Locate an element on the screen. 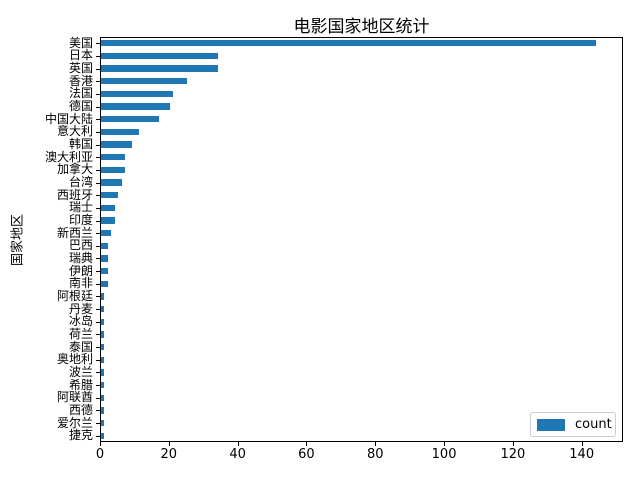 Image resolution: width=640 pixels, height=480 pixels. ytick-label-法国: 法国 is located at coordinates (80, 93).